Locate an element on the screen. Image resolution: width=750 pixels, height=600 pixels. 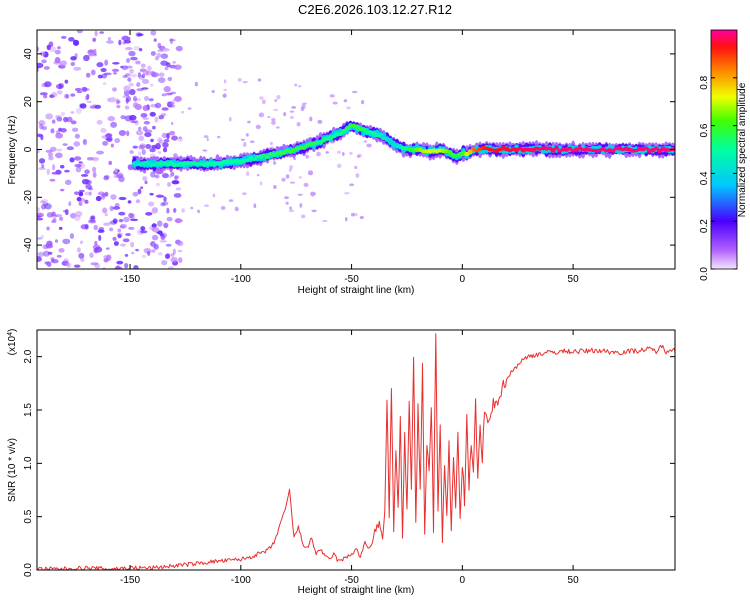
snr-y-scale-label: (x104) is located at coordinates (13, 342).